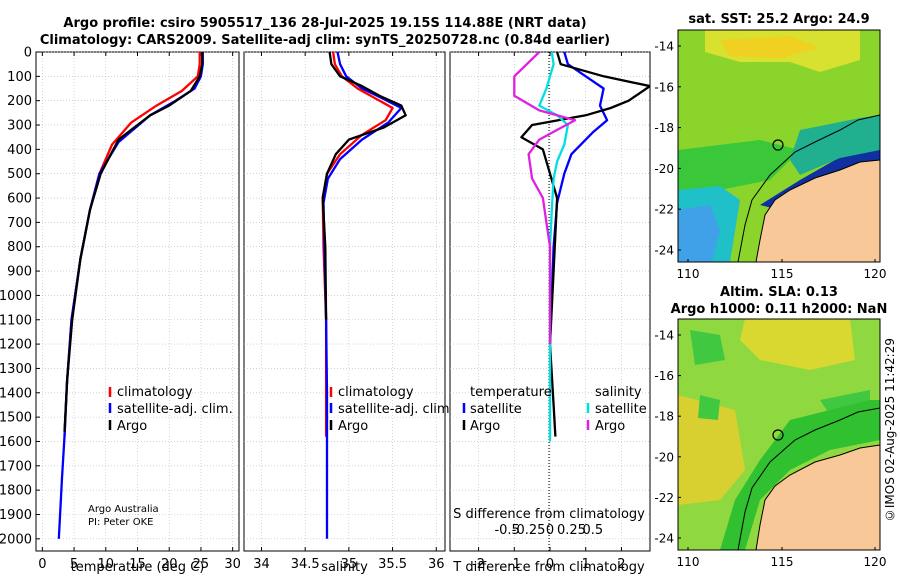 The width and height of the screenshot is (900, 580). I want to click on depth-tick-label: 1700, so click(16, 466).